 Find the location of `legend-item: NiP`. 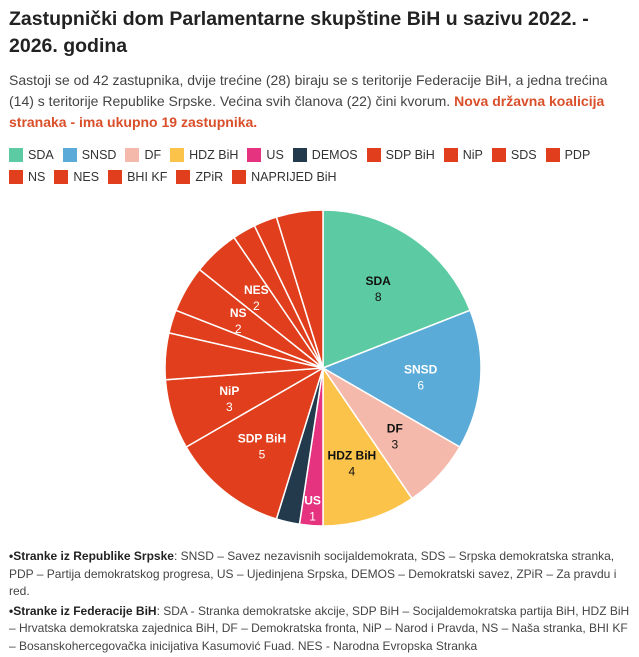

legend-item: NiP is located at coordinates (463, 155).